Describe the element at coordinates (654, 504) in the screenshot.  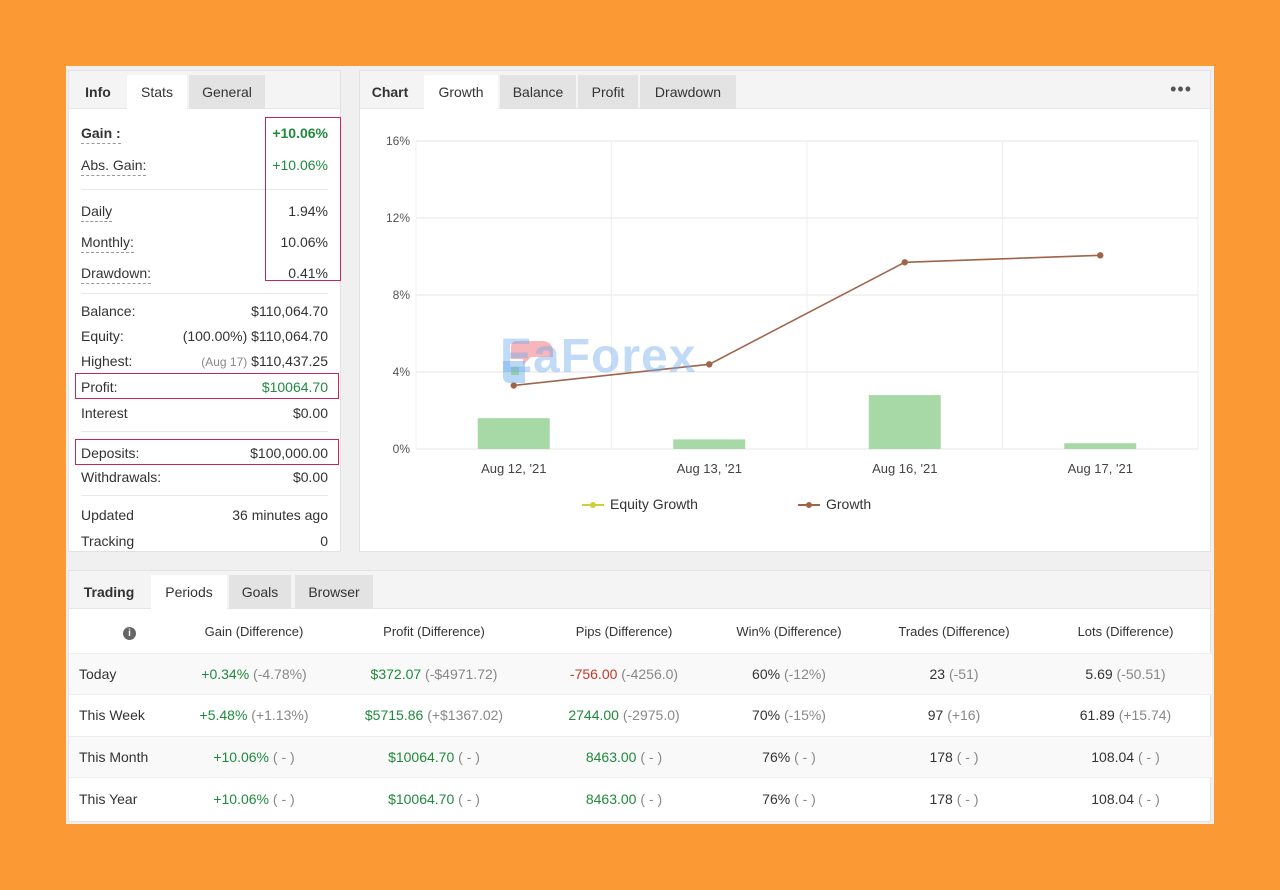
I see `legend-label-equity: Equity Growth` at that location.